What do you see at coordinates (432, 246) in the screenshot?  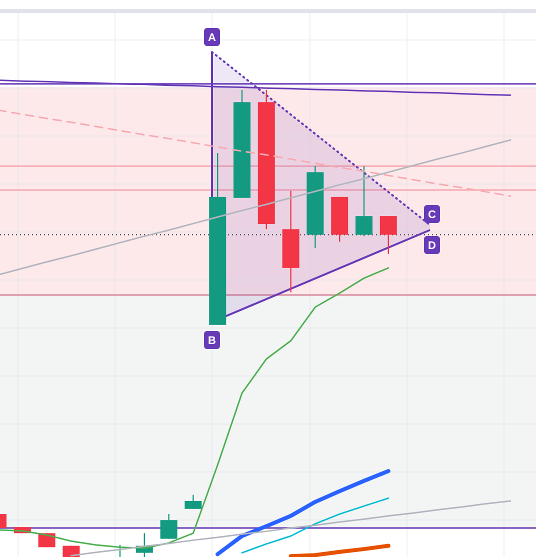 I see `annotation: D` at bounding box center [432, 246].